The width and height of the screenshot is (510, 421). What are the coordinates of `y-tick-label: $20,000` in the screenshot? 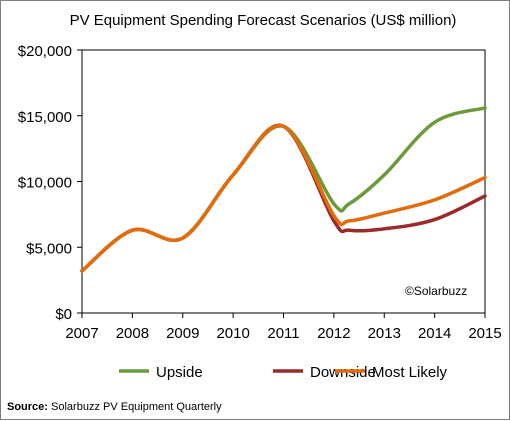 It's located at (45, 51).